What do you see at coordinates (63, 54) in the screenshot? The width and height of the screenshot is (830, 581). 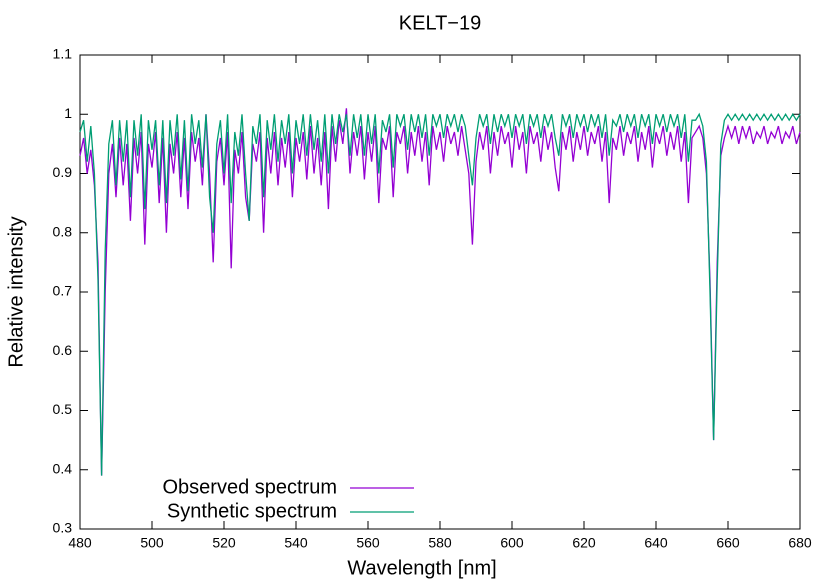 I see `y-tick-label: 1.1` at bounding box center [63, 54].